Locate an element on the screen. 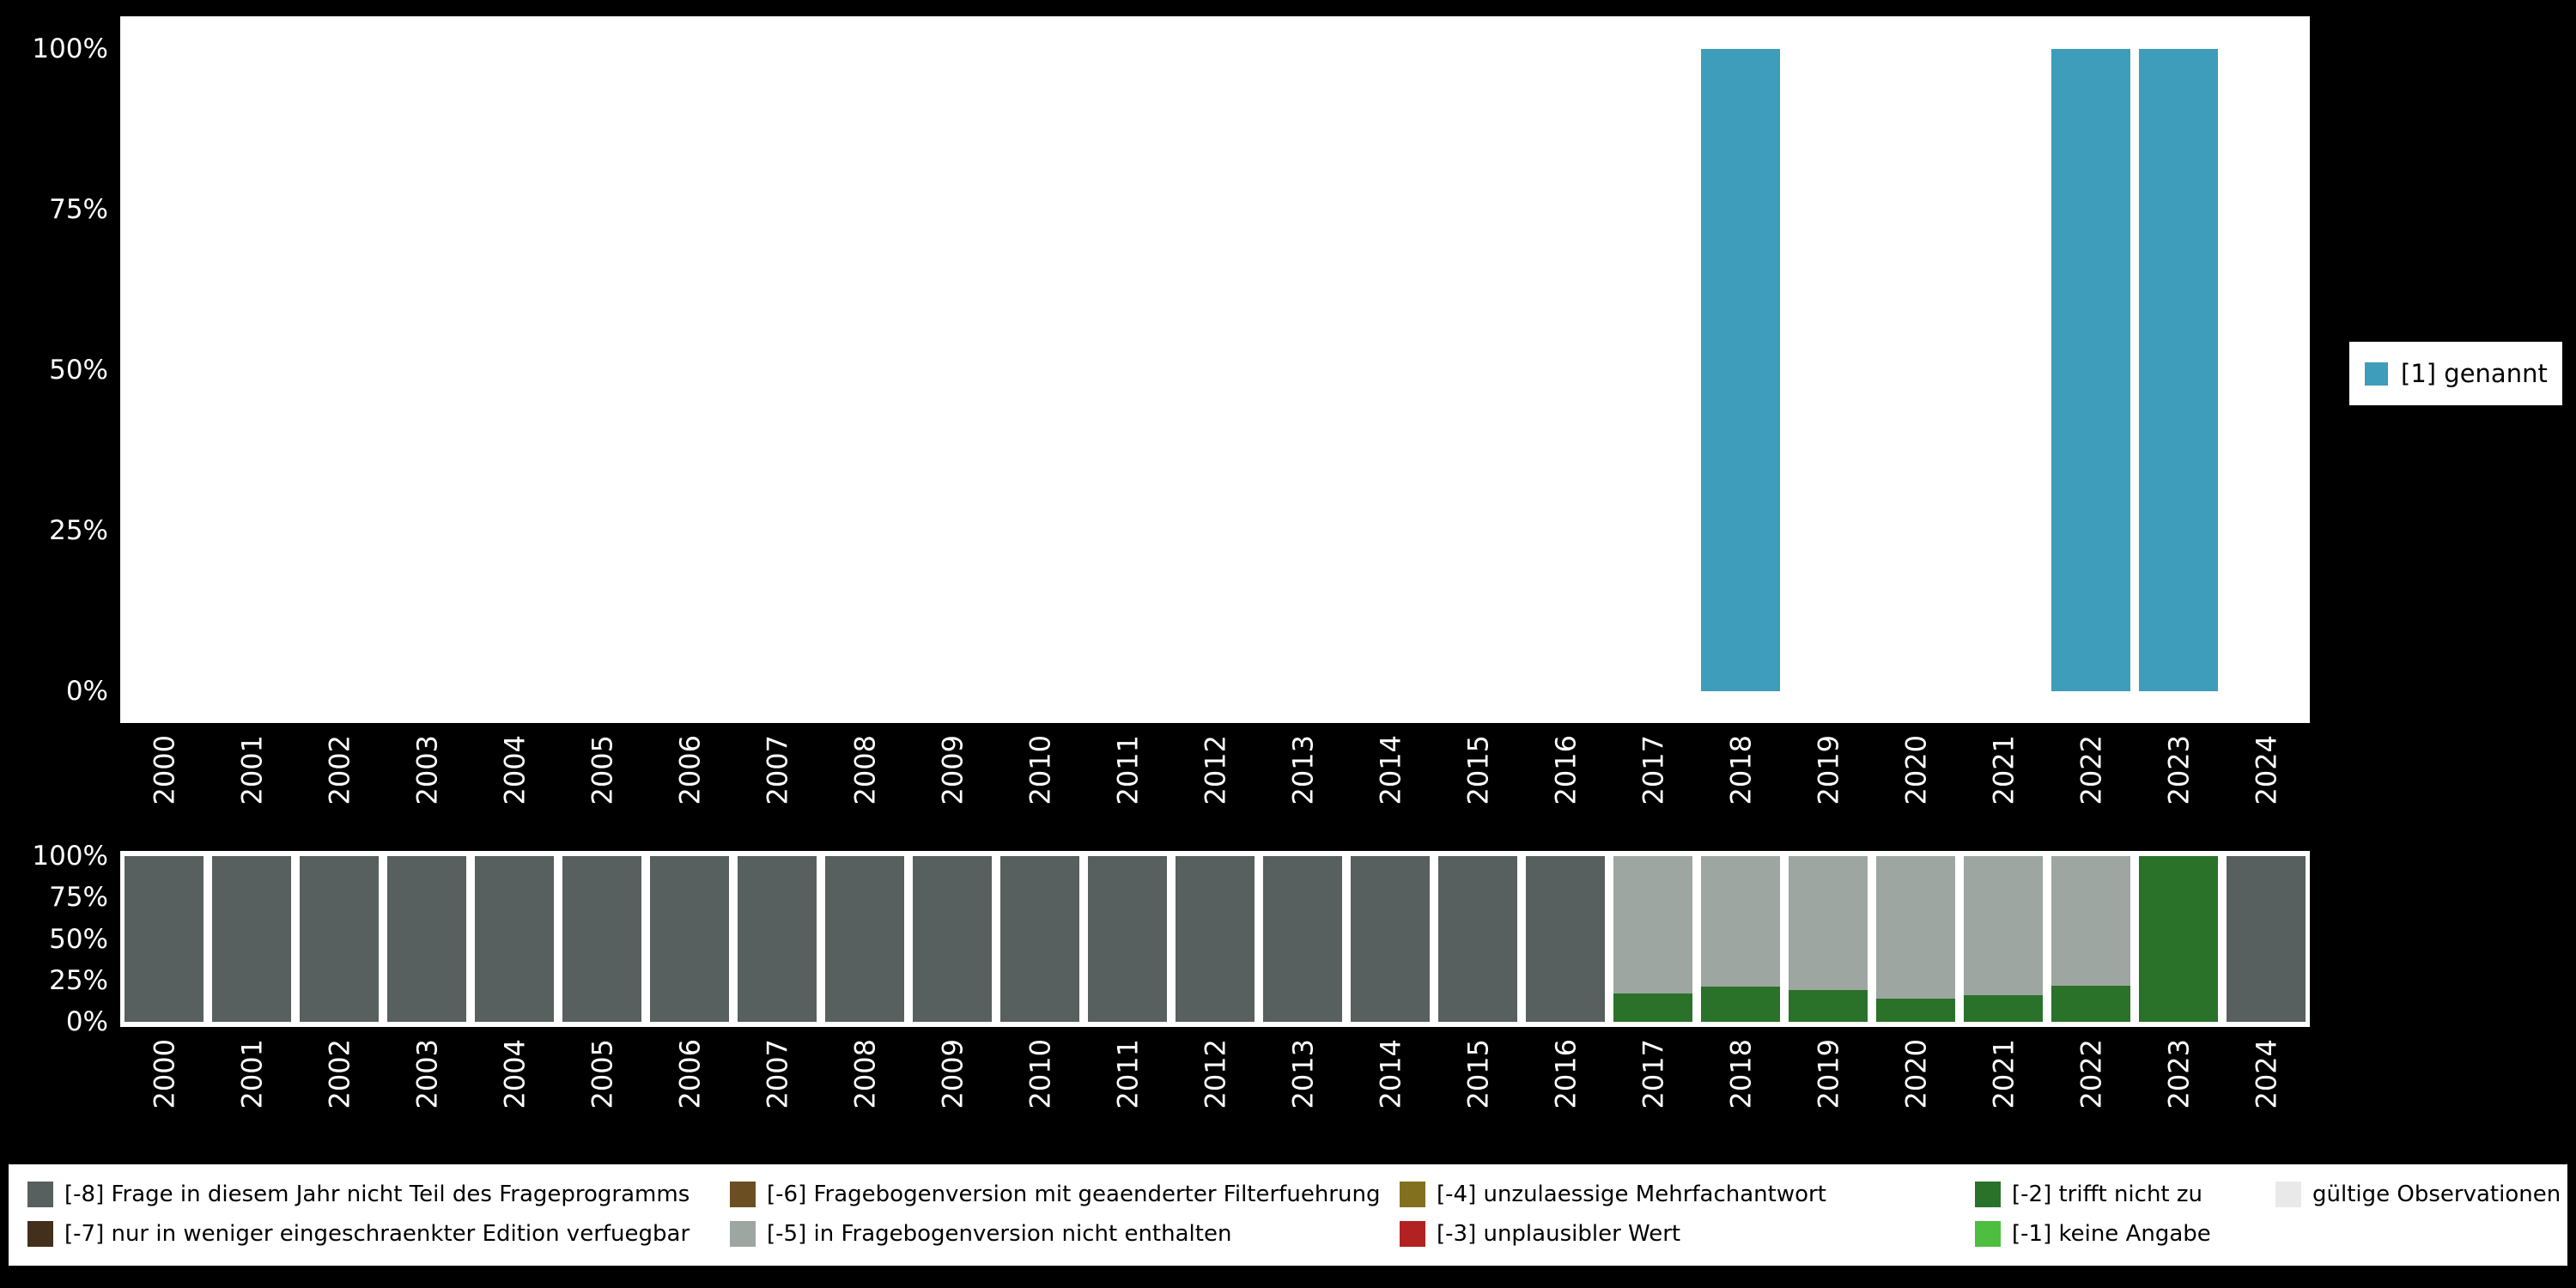 This screenshot has height=1288, width=2576. top-bar-2023 is located at coordinates (2178, 370).